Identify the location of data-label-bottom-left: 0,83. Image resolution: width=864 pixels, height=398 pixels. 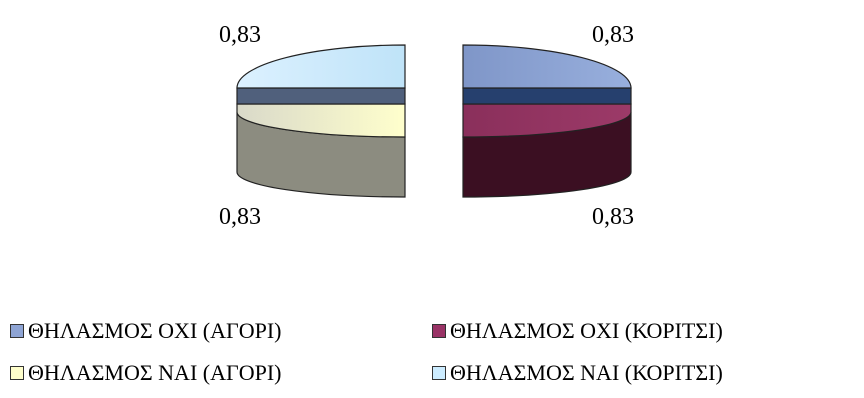
(240, 217).